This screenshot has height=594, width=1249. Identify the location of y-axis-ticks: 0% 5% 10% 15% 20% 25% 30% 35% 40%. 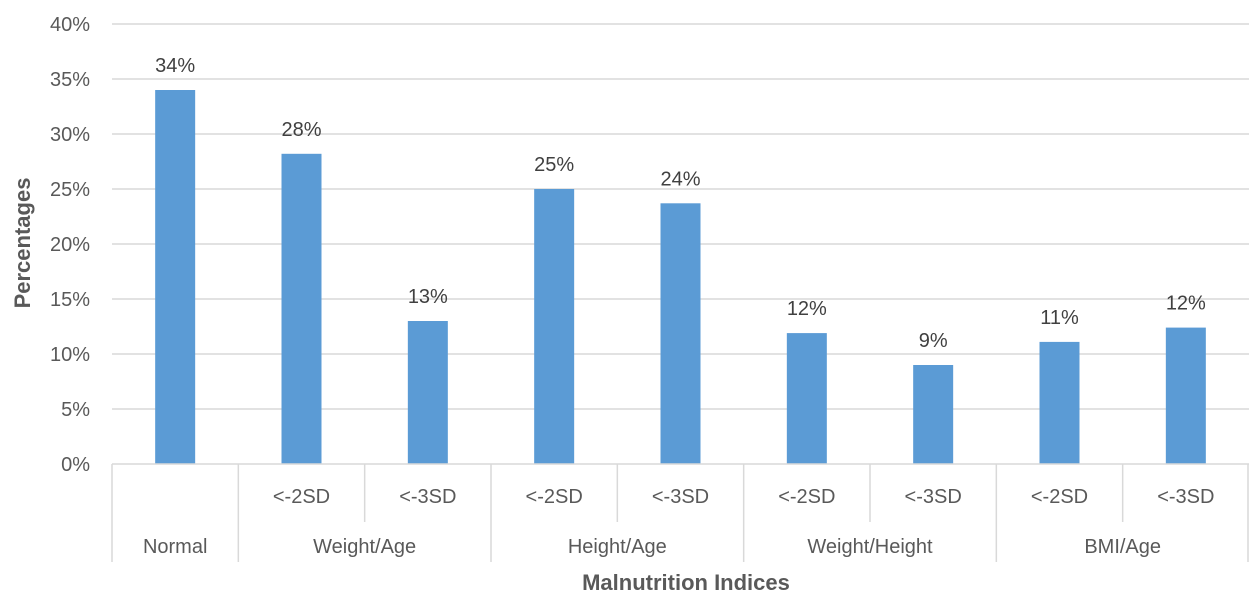
(70, 245).